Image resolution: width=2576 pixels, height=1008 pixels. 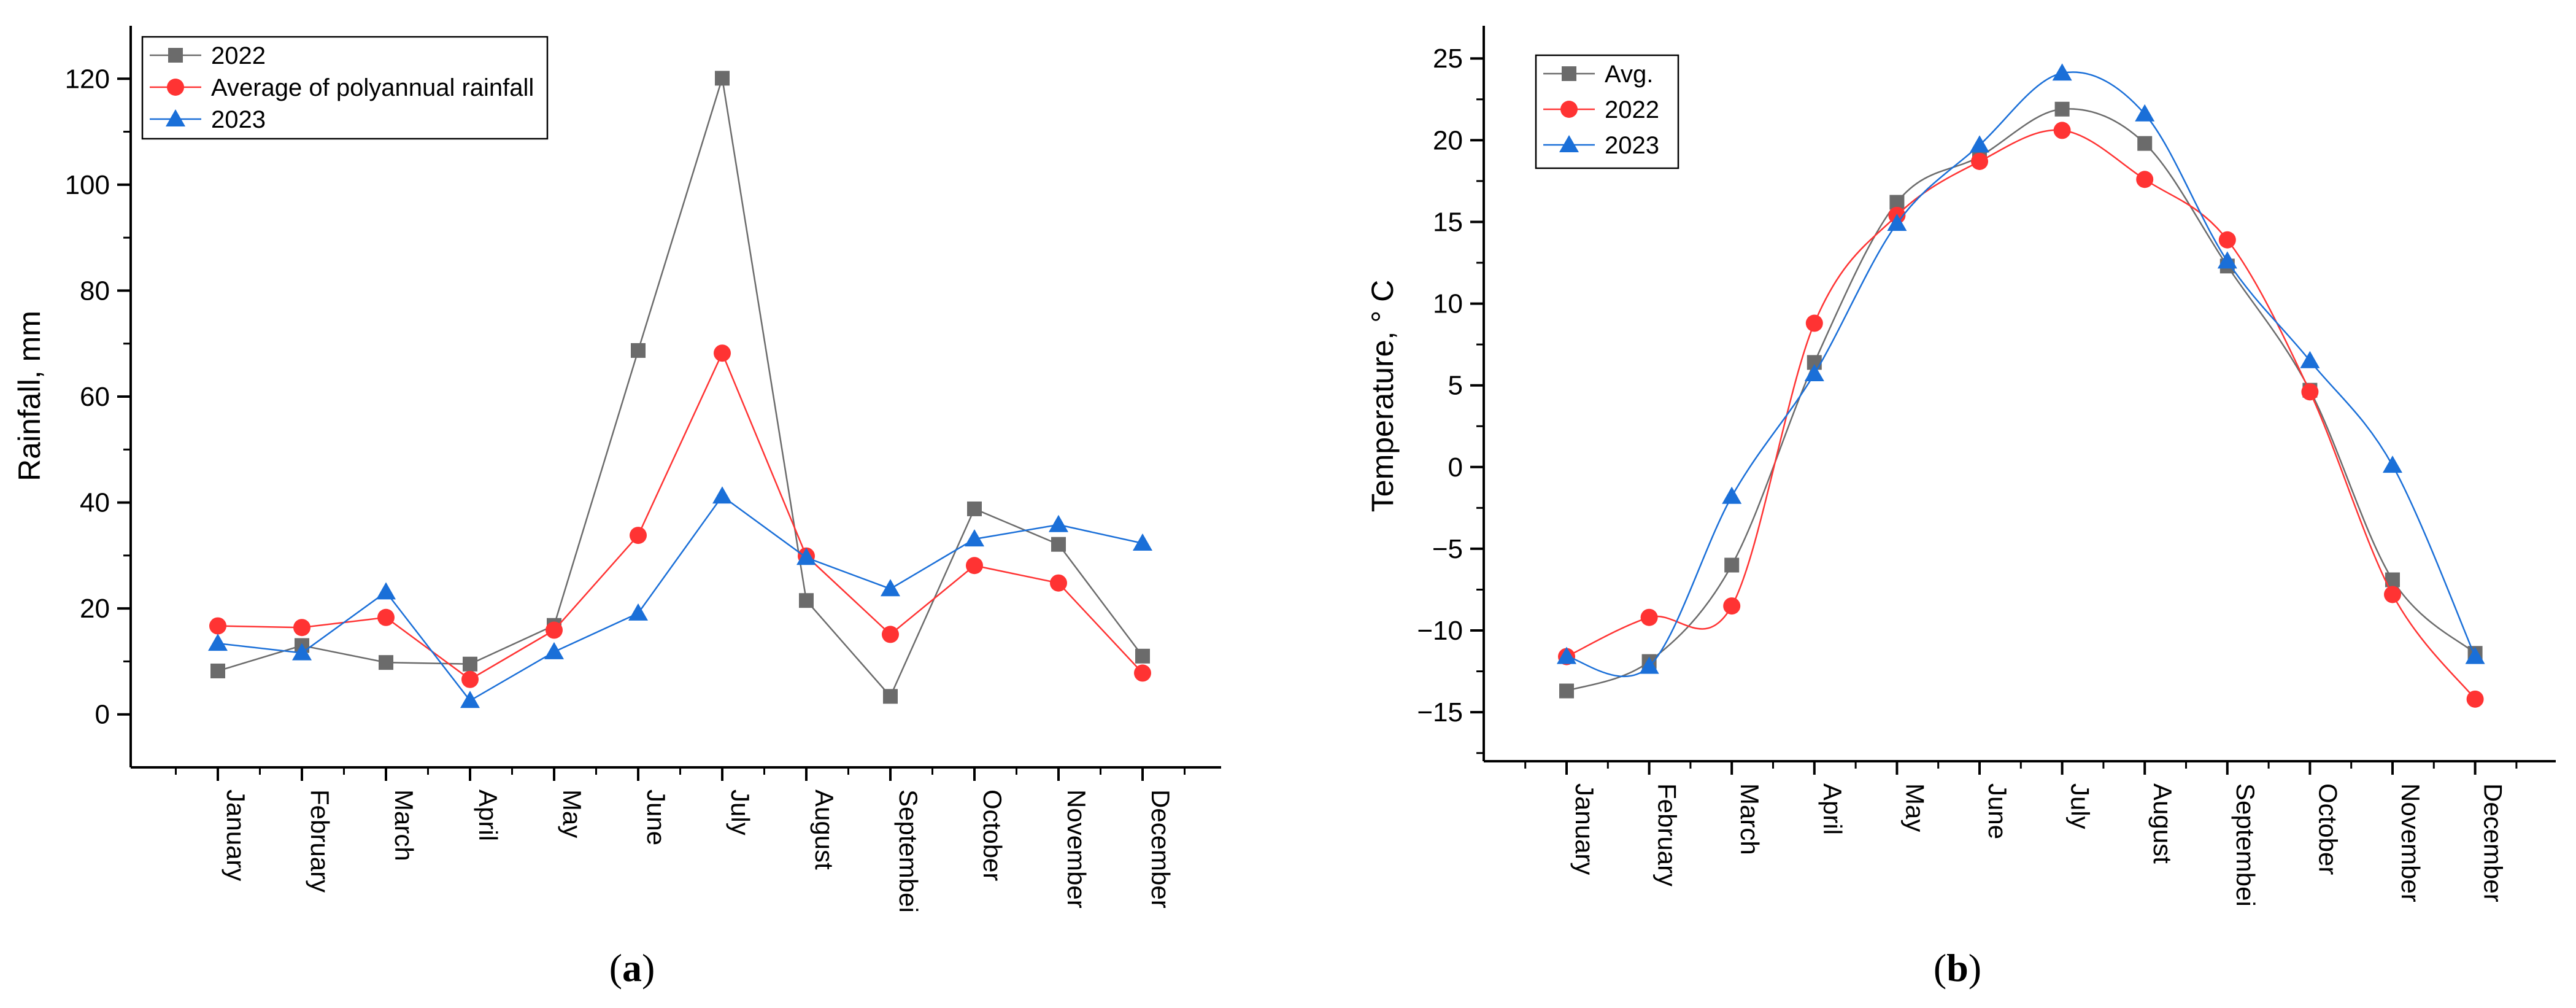 I want to click on x-tick-label-august: August, so click(x=2162, y=823).